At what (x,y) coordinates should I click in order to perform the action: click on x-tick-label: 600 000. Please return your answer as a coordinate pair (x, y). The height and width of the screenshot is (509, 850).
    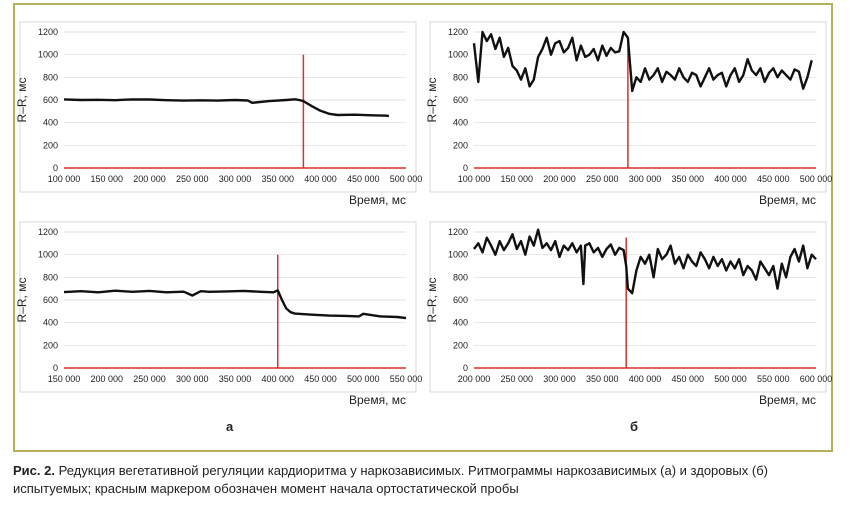
    Looking at the image, I should click on (816, 379).